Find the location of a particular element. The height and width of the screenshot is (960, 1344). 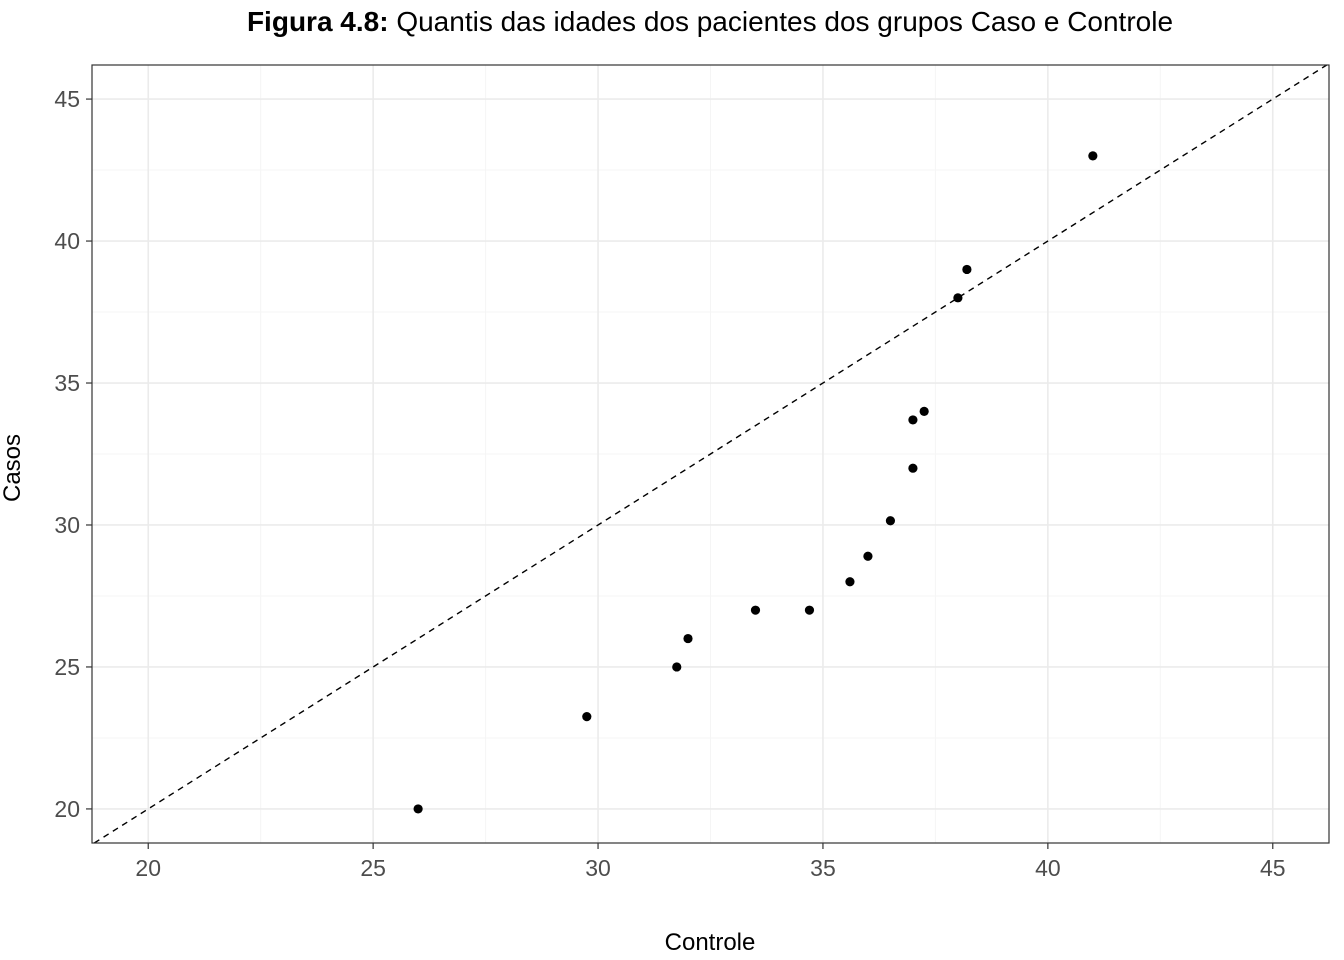

x-tick-label: 30 is located at coordinates (598, 868).